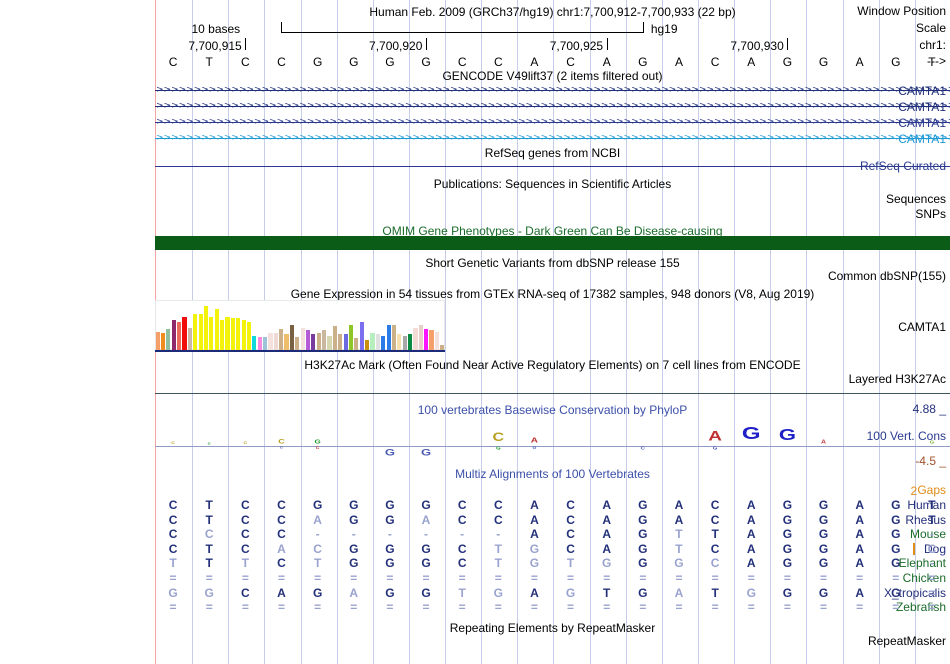 This screenshot has width=950, height=664. I want to click on repeatmasker-label: RepeatMasker, so click(906, 641).